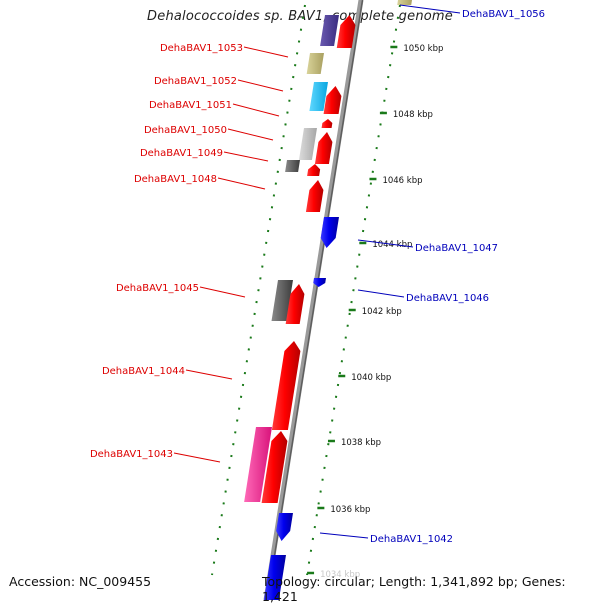 The width and height of the screenshot is (600, 604). I want to click on gene-label: DehaBAV1_1046, so click(447, 298).